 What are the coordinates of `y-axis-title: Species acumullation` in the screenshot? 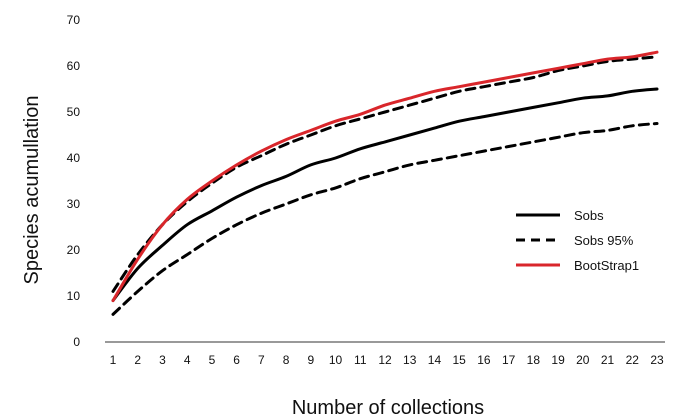 It's located at (32, 190).